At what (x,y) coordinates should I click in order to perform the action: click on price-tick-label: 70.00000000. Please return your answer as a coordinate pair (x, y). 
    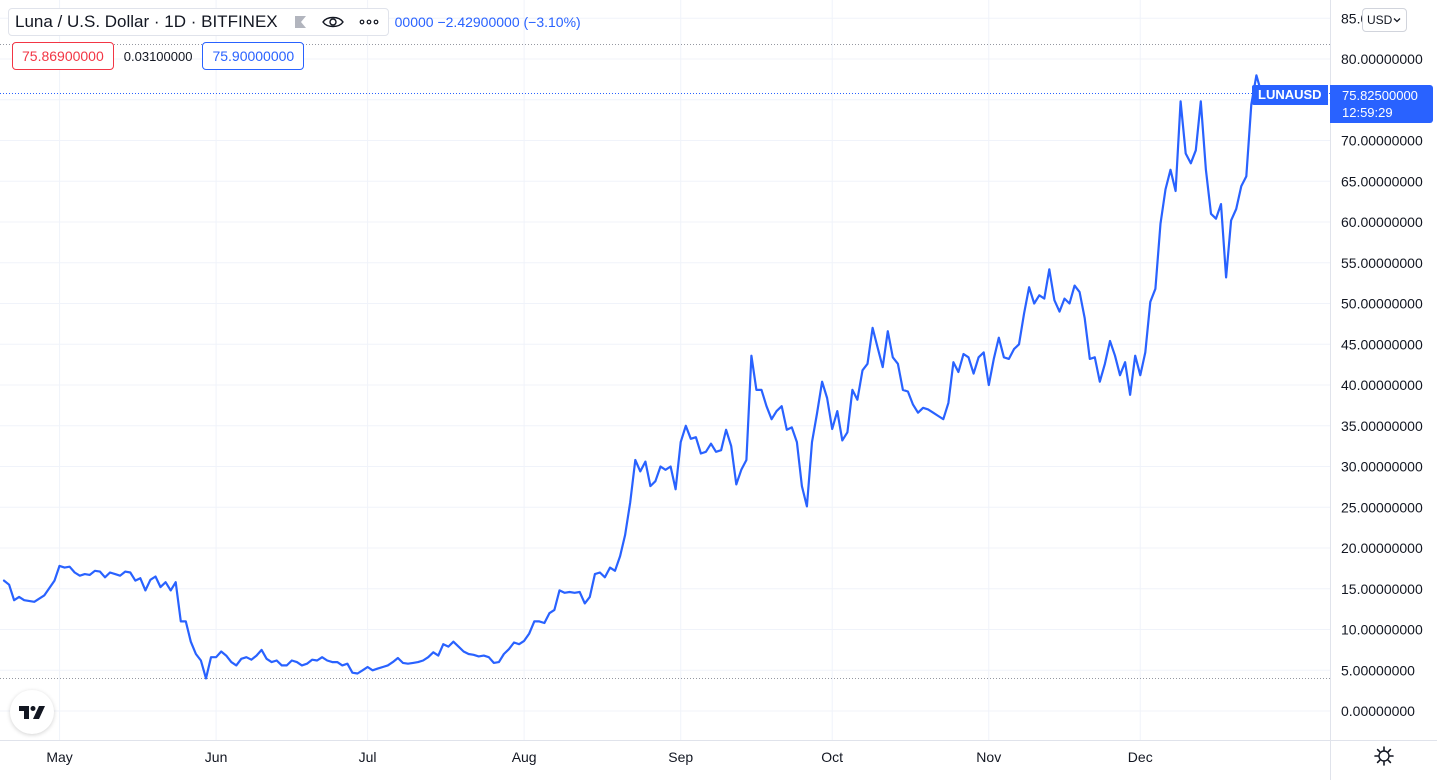
    Looking at the image, I should click on (1382, 141).